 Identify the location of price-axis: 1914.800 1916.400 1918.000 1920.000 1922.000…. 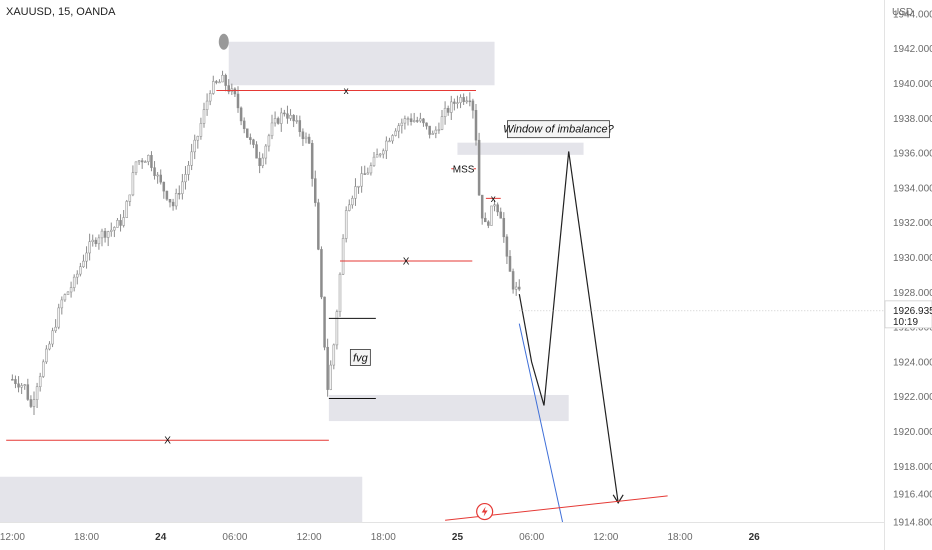
(908, 275).